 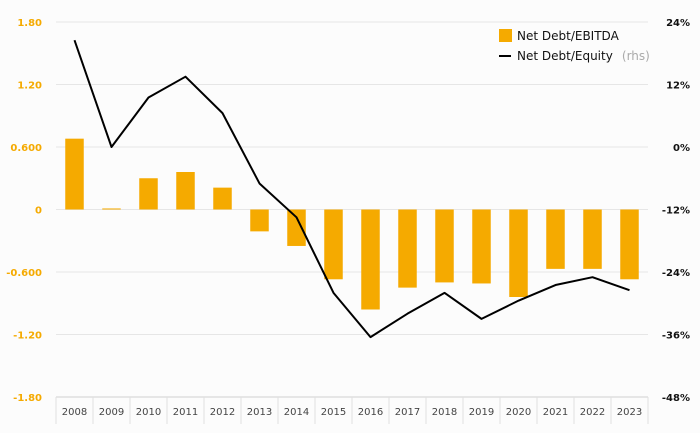 What do you see at coordinates (518, 412) in the screenshot?
I see `x-tick-label: 2020` at bounding box center [518, 412].